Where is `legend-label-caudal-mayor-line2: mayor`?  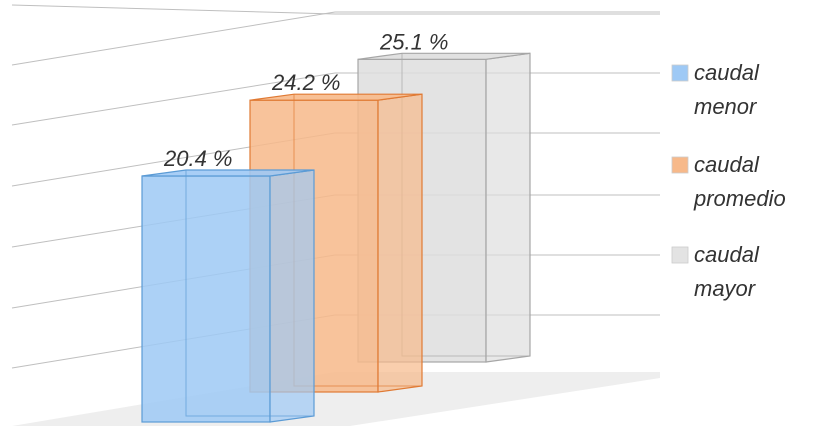 legend-label-caudal-mayor-line2: mayor is located at coordinates (725, 288).